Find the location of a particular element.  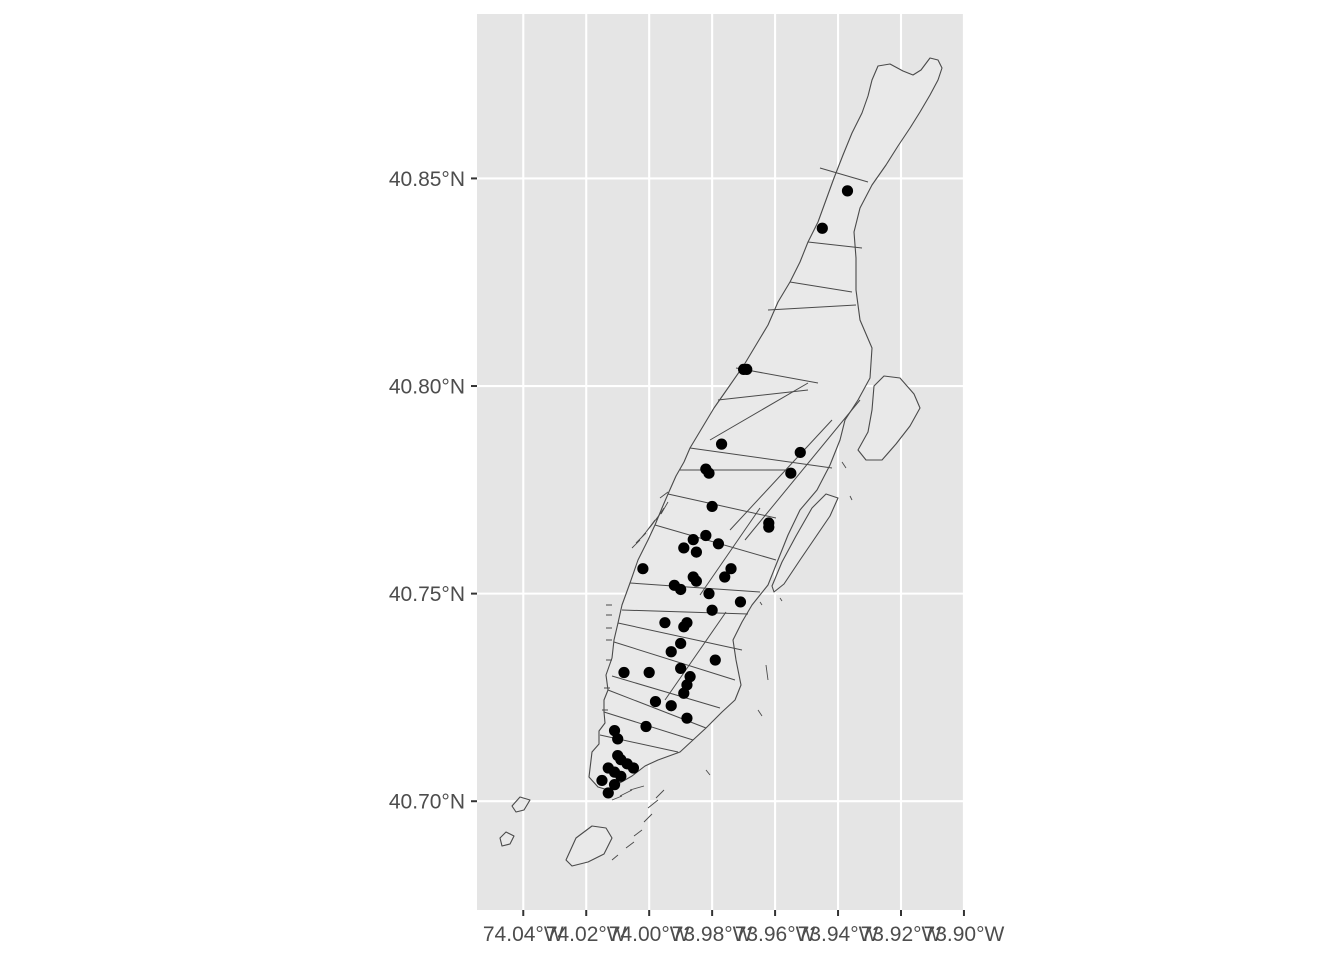

randalls-island is located at coordinates (889, 418).